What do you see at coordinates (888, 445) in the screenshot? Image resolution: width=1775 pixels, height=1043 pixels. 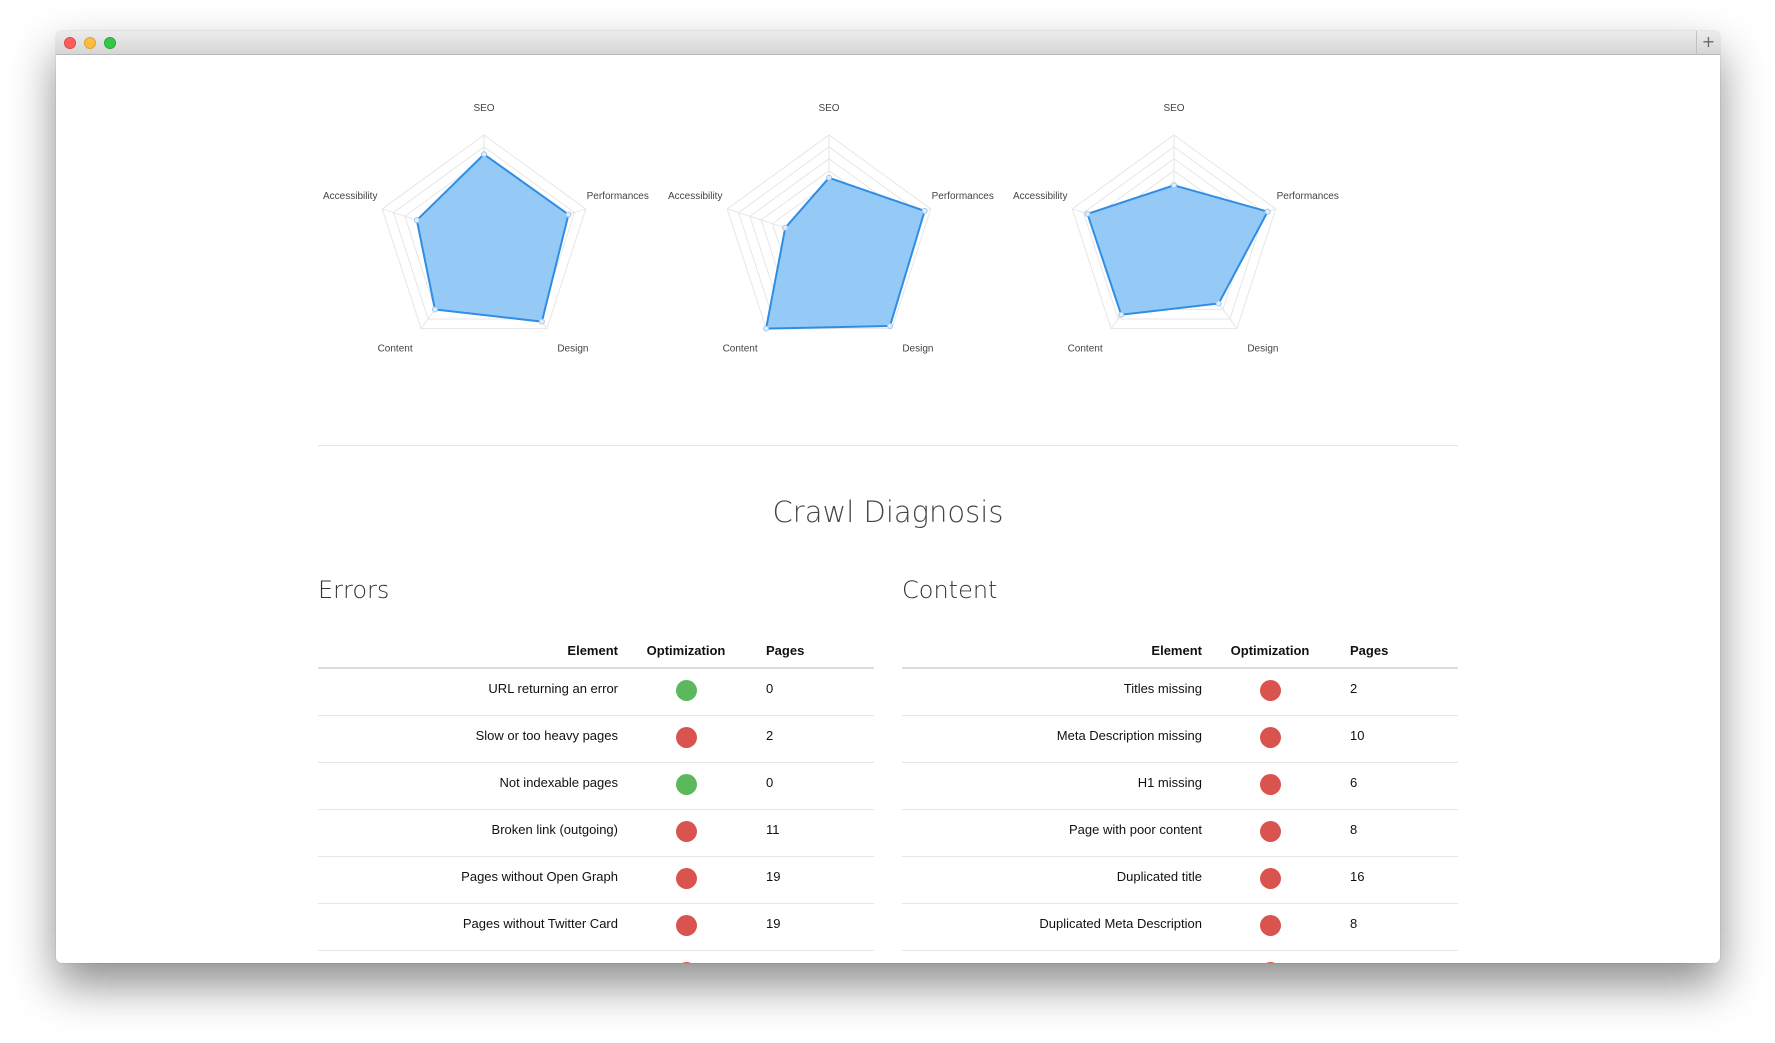 I see `section-divider` at bounding box center [888, 445].